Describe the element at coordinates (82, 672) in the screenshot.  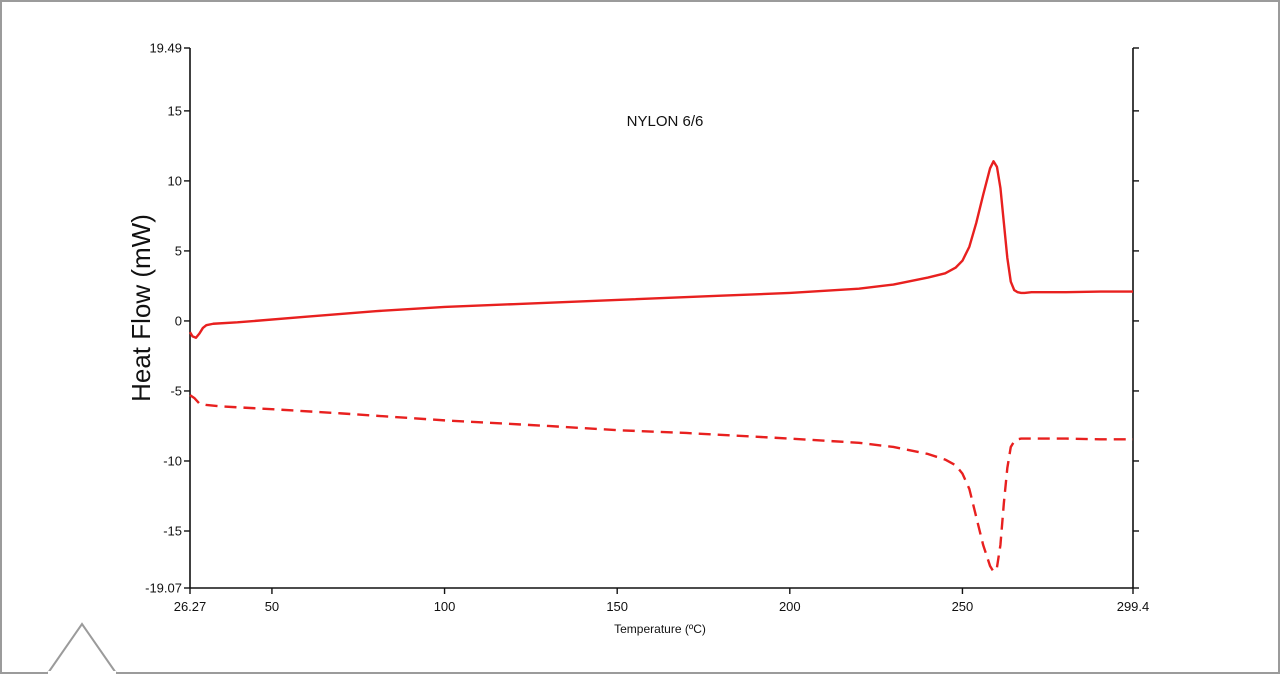
I see `tab-notch-gap` at that location.